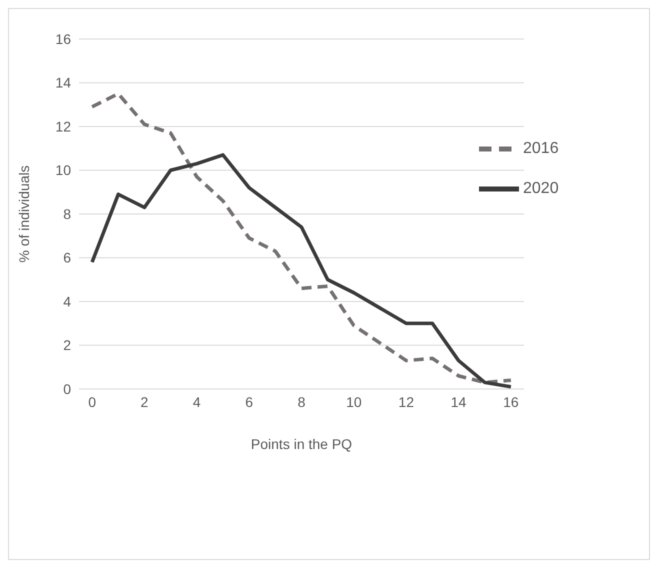  Describe the element at coordinates (302, 402) in the screenshot. I see `x-tick-label: 8` at that location.